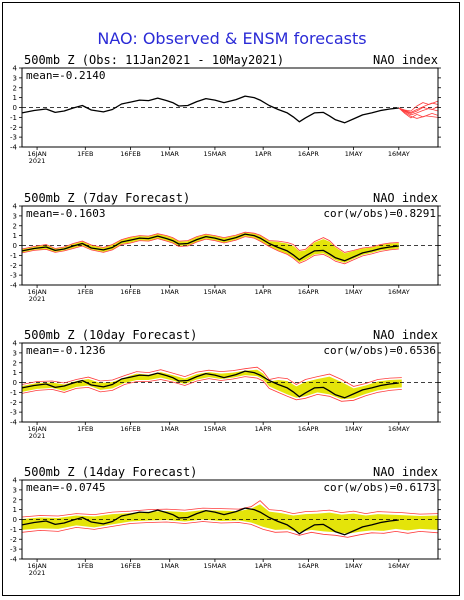 The height and width of the screenshot is (600, 464). Describe the element at coordinates (231, 38) in the screenshot. I see `figure-title: NAO: Observed & ENSM forecasts` at that location.